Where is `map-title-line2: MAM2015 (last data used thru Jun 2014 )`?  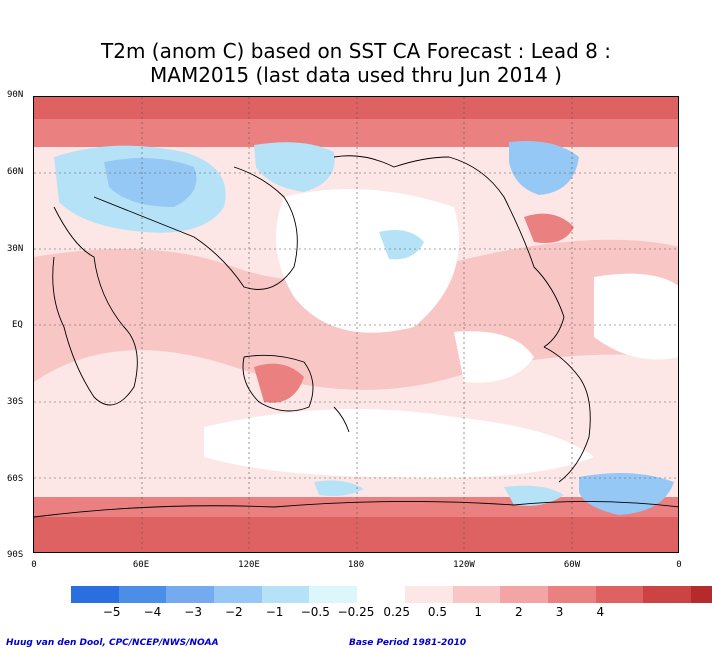 map-title-line2: MAM2015 (last data used thru Jun 2014 ) is located at coordinates (356, 75).